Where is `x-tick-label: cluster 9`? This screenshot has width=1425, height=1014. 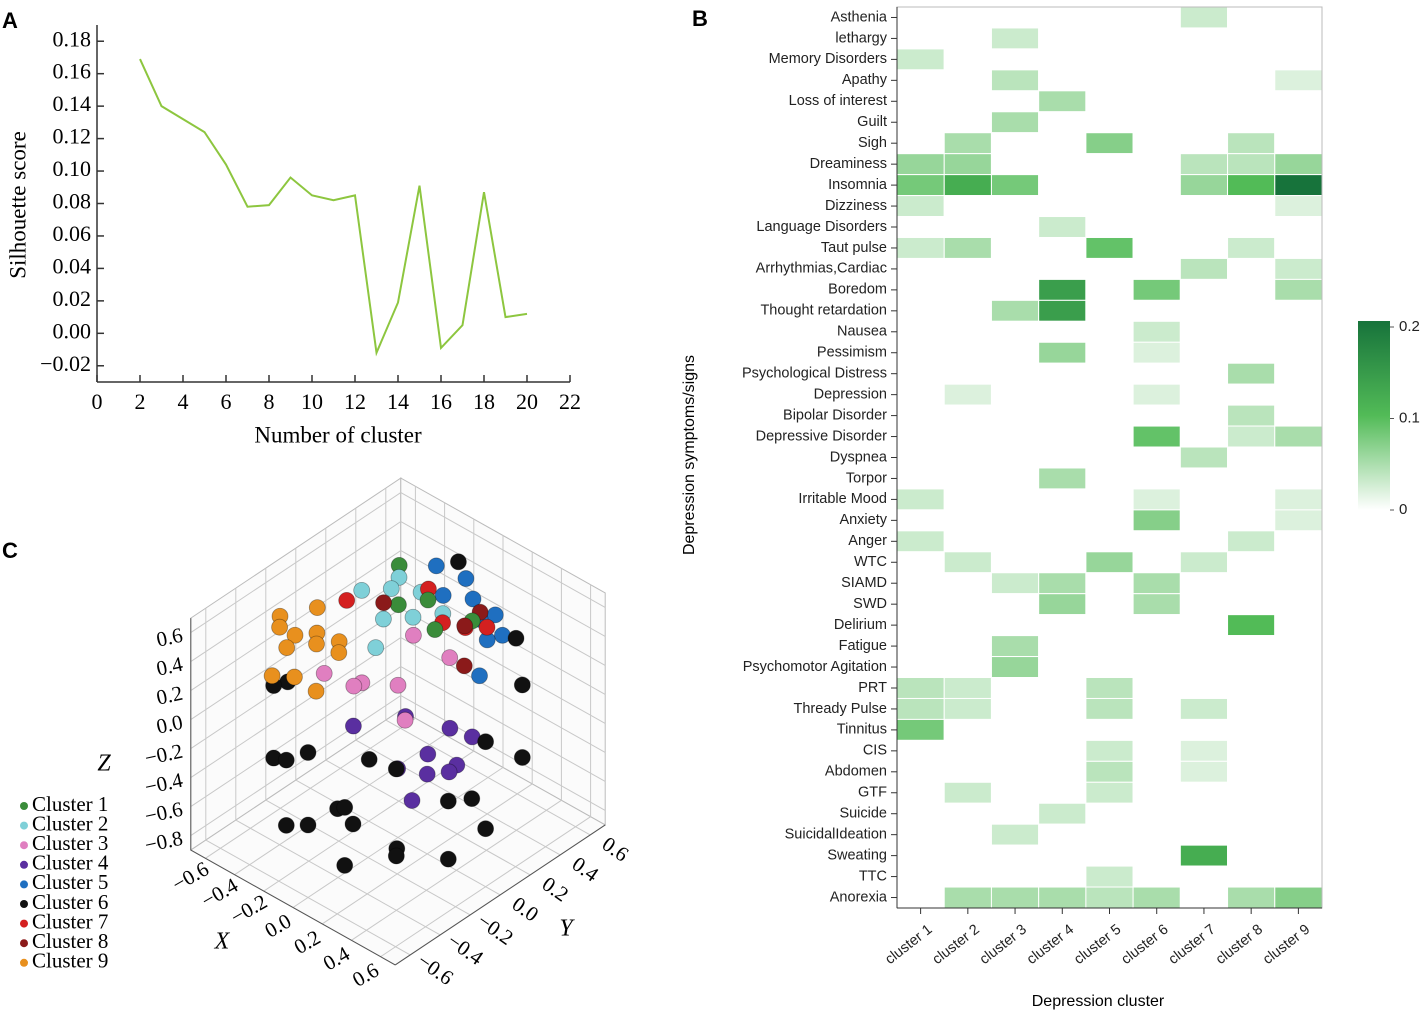
x-tick-label: cluster 9 is located at coordinates (1286, 945).